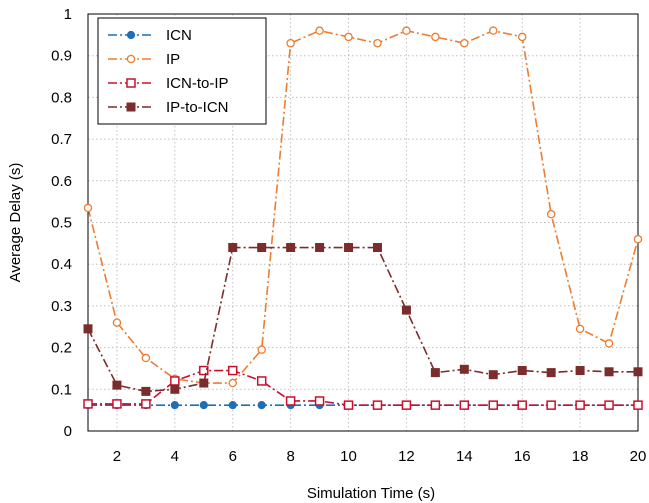 The width and height of the screenshot is (649, 503). I want to click on legend-label: IP, so click(173, 59).